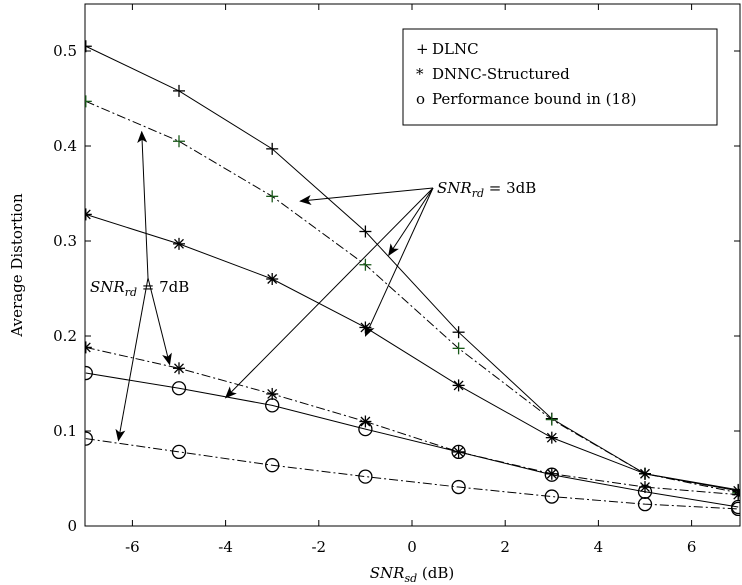  What do you see at coordinates (65, 51) in the screenshot?
I see `y-tick-label: 0.5` at bounding box center [65, 51].